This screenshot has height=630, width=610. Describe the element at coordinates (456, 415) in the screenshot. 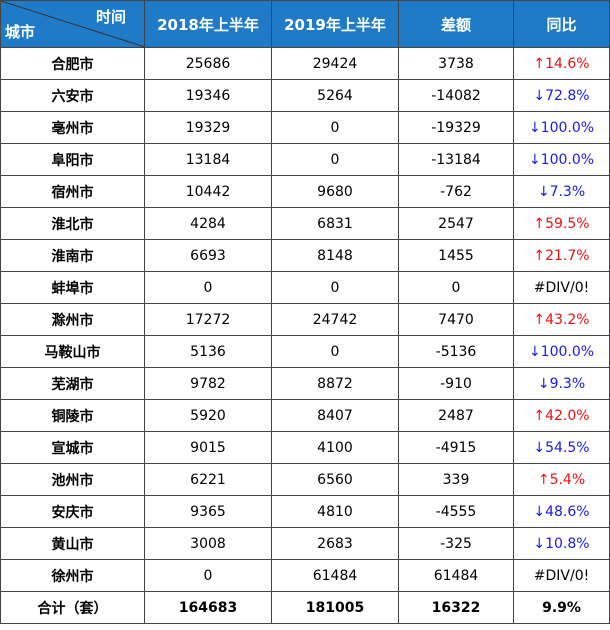

I see `diff-cell: 2487` at that location.